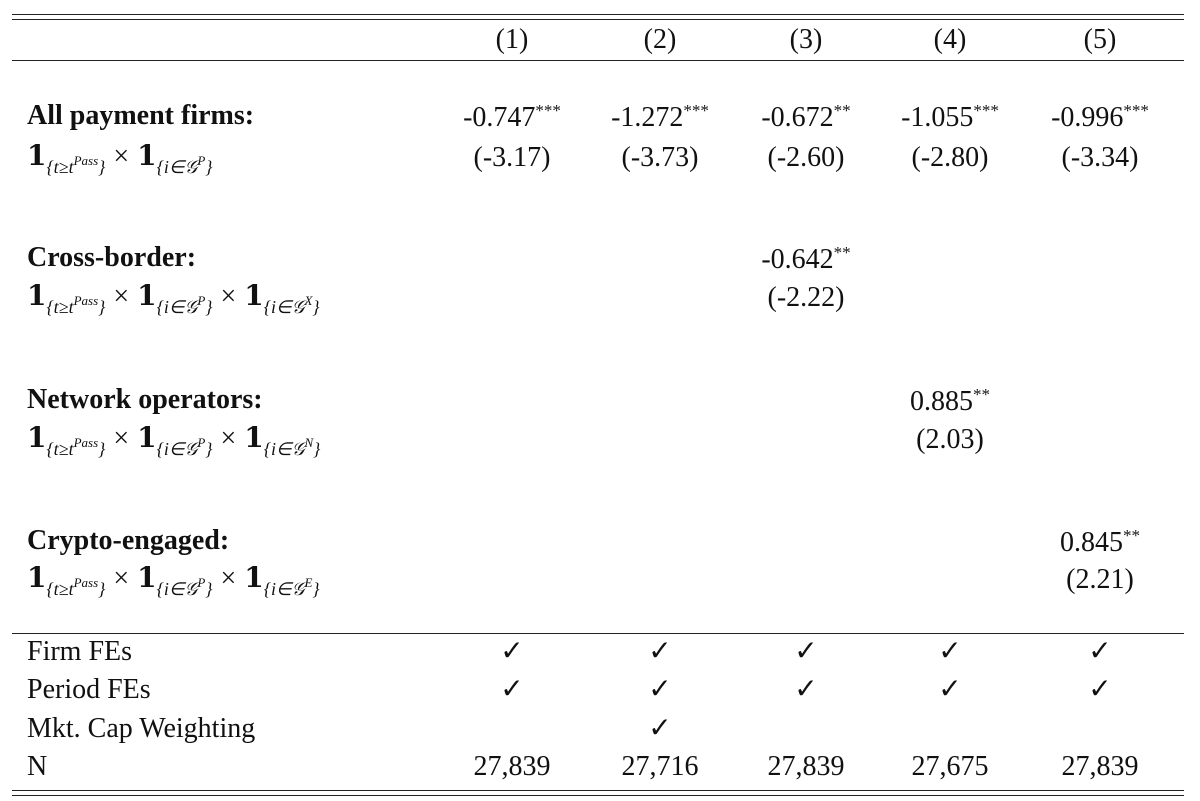 Image resolution: width=1200 pixels, height=801 pixels. I want to click on coefficient: -0.747***, so click(512, 117).